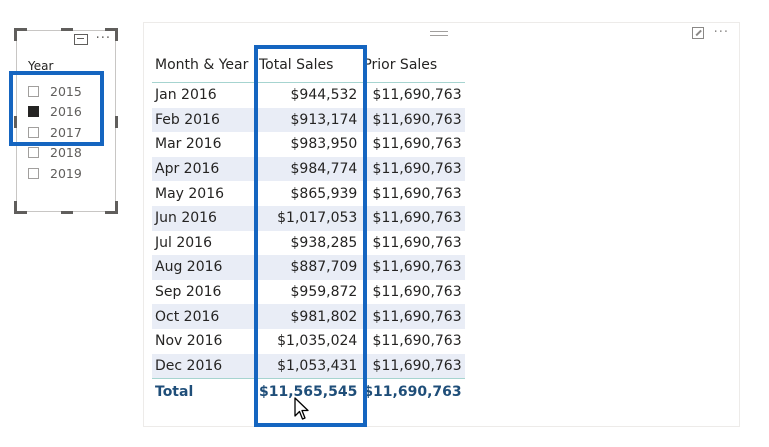  I want to click on total-sales-cell: $984,774, so click(308, 169).